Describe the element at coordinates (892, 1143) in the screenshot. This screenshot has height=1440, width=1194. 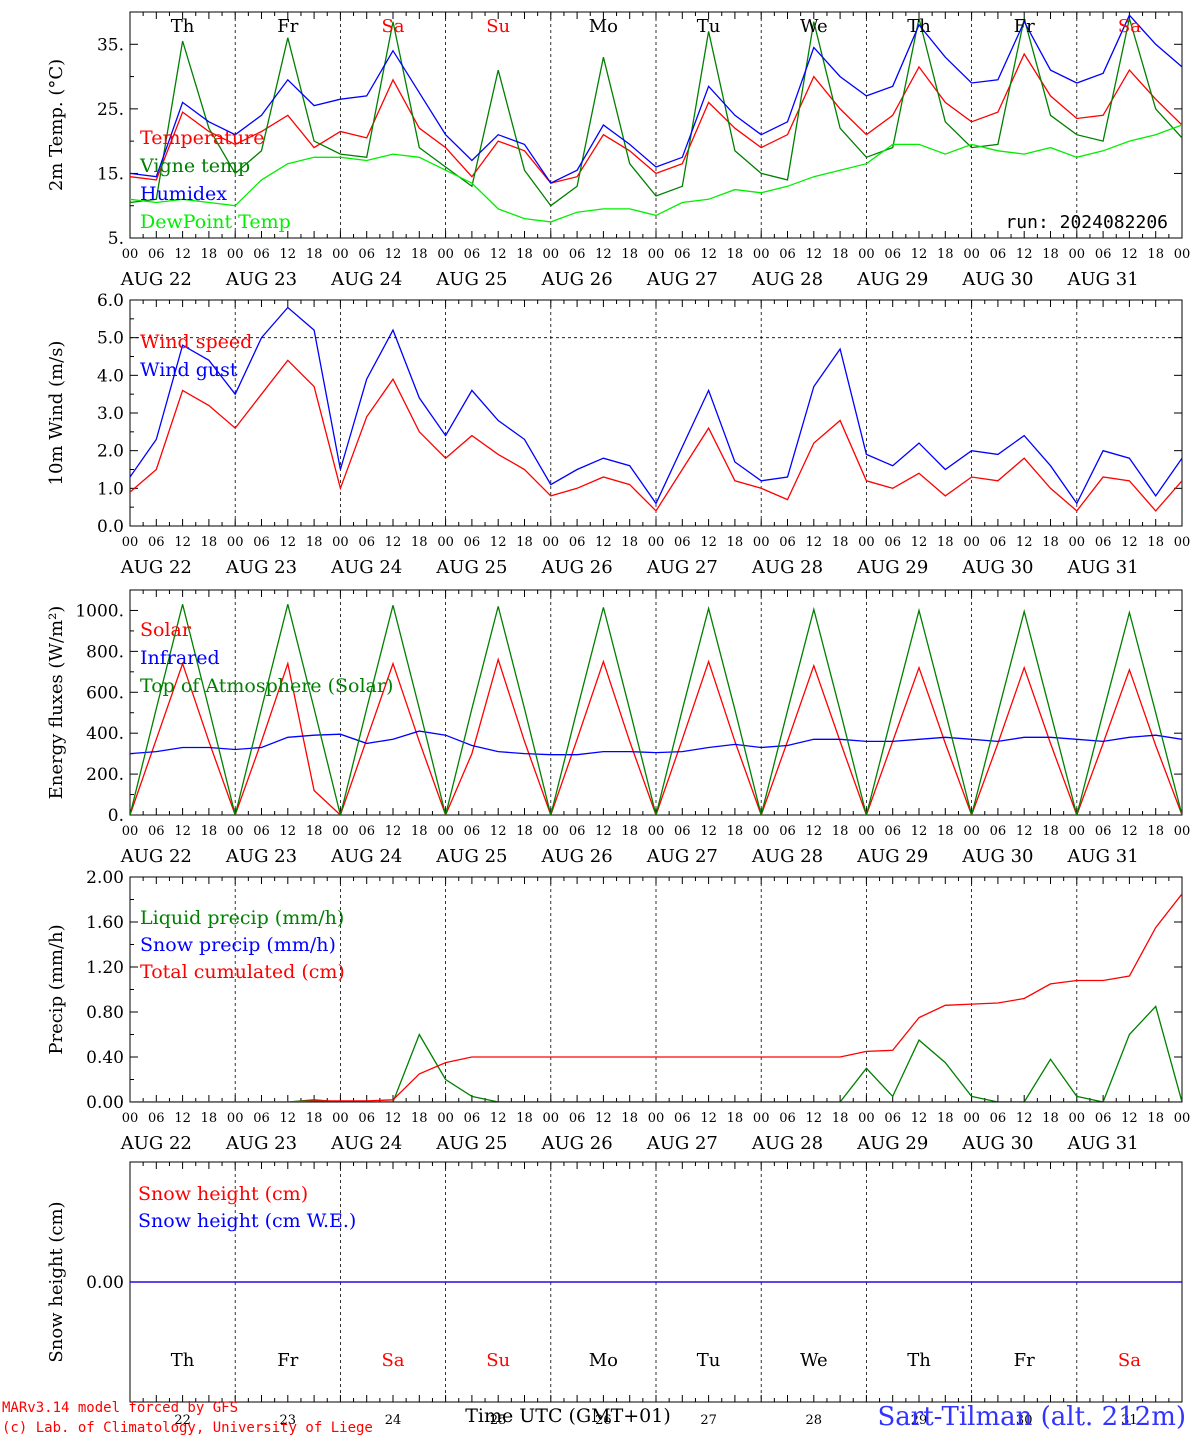
I see `date-label: AUG 29` at that location.